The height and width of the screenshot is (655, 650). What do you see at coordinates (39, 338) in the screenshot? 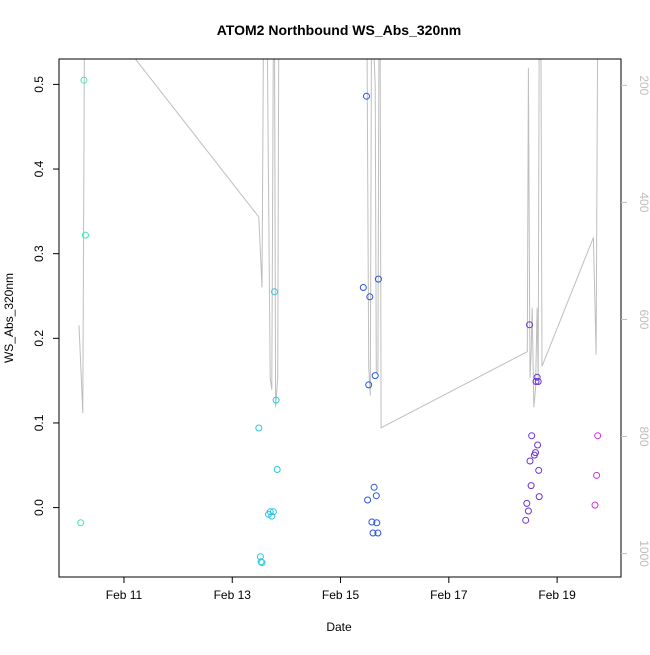
I see `y-tick-label: 0.2` at bounding box center [39, 338].